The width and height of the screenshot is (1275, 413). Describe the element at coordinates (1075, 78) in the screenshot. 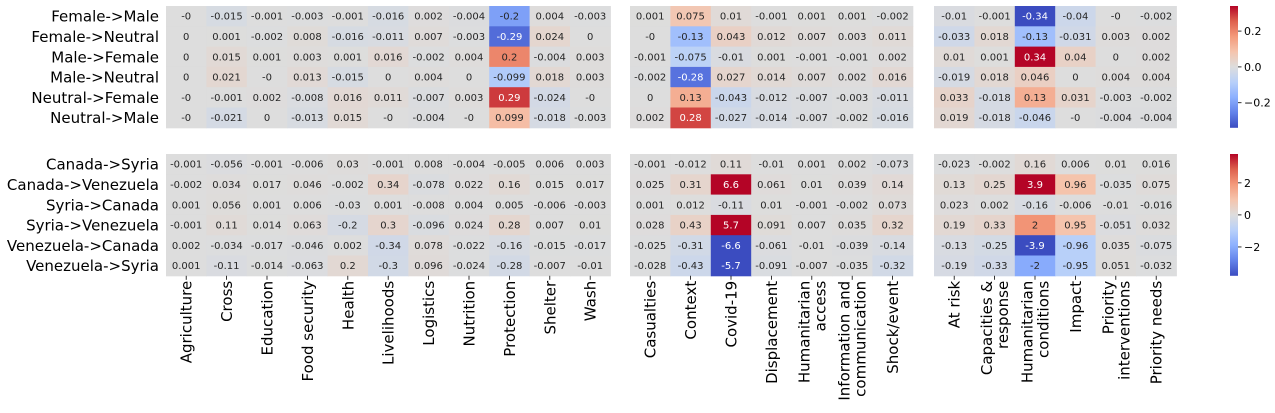

I see `cell-value-label: 0` at that location.